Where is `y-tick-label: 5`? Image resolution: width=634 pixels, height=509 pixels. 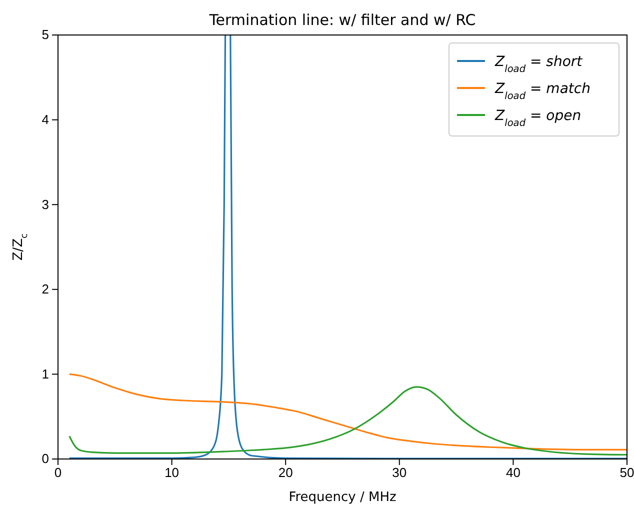
y-tick-label: 5 is located at coordinates (45, 34).